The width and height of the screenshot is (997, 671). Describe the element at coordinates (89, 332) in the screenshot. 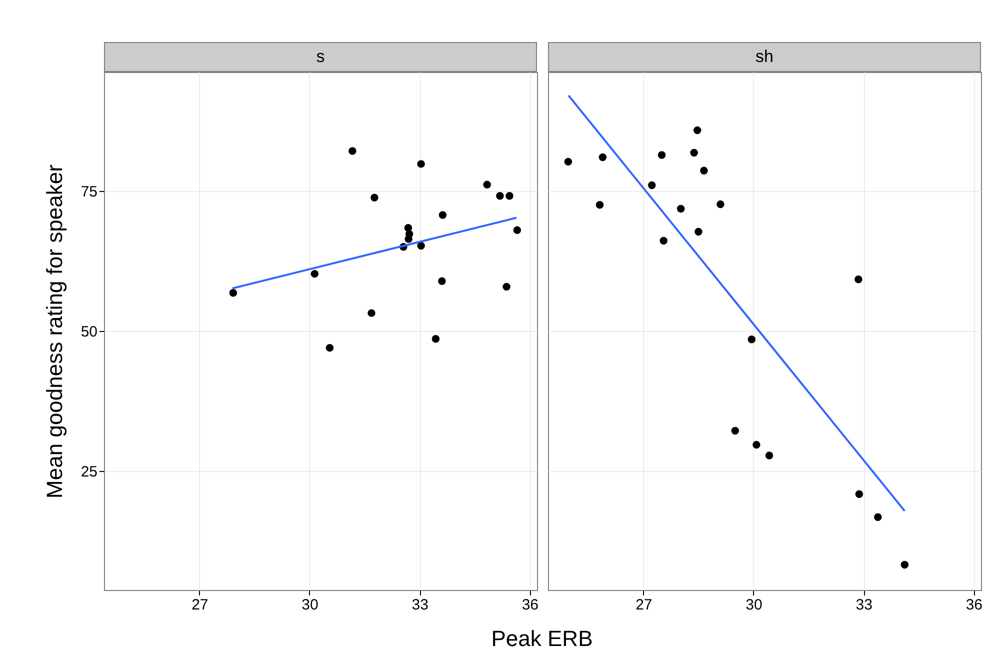

I see `y-tick-label: 50` at that location.